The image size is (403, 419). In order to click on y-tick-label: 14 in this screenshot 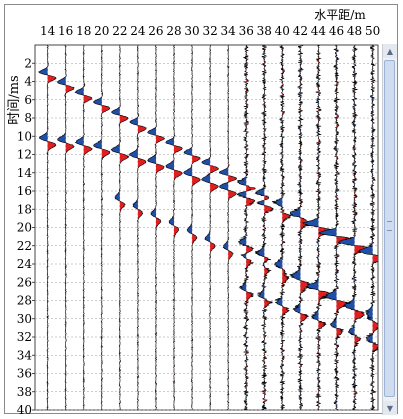, I will do `click(25, 173)`.